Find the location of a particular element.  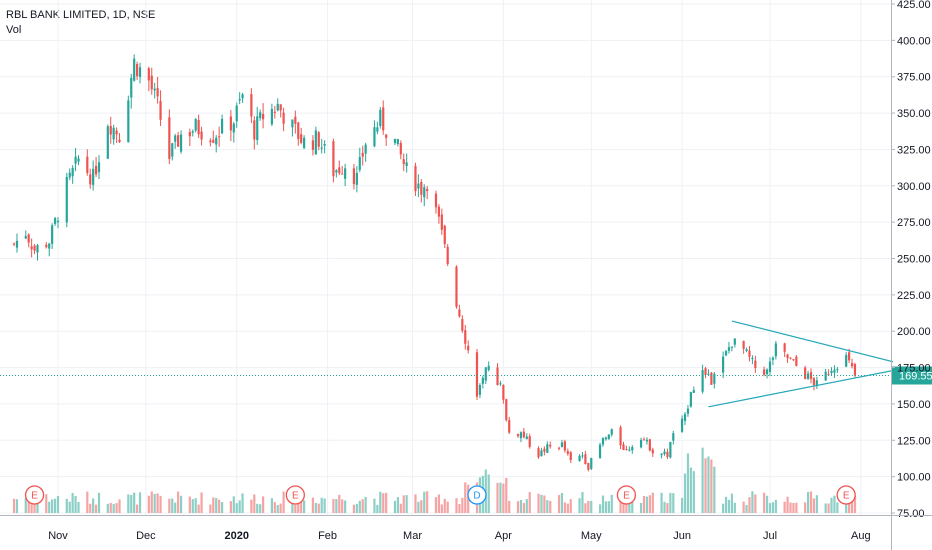

last-price-label: 169.55 is located at coordinates (915, 376).